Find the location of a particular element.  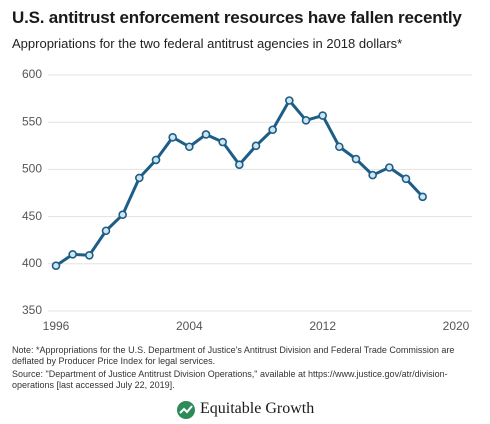

brand: Equitable Growth is located at coordinates (257, 408).